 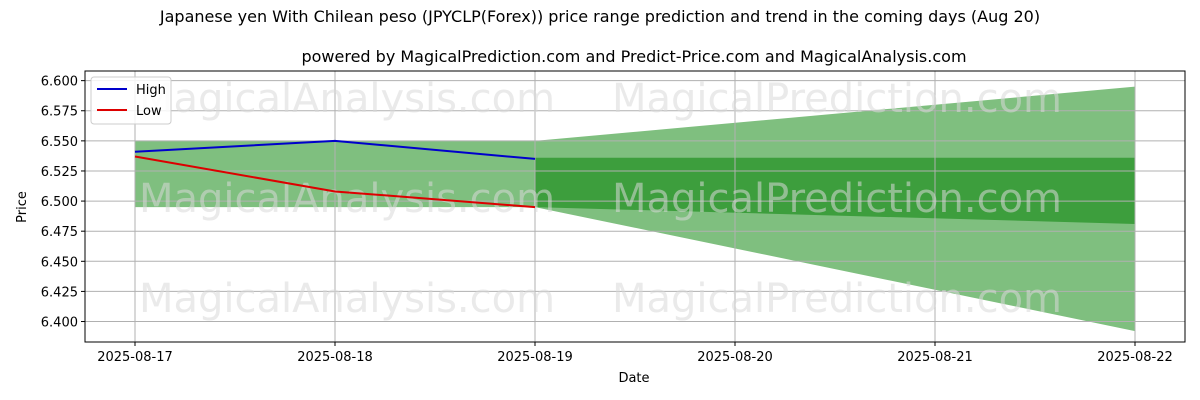 I want to click on y-tick-label: 6.575, so click(x=59, y=112).